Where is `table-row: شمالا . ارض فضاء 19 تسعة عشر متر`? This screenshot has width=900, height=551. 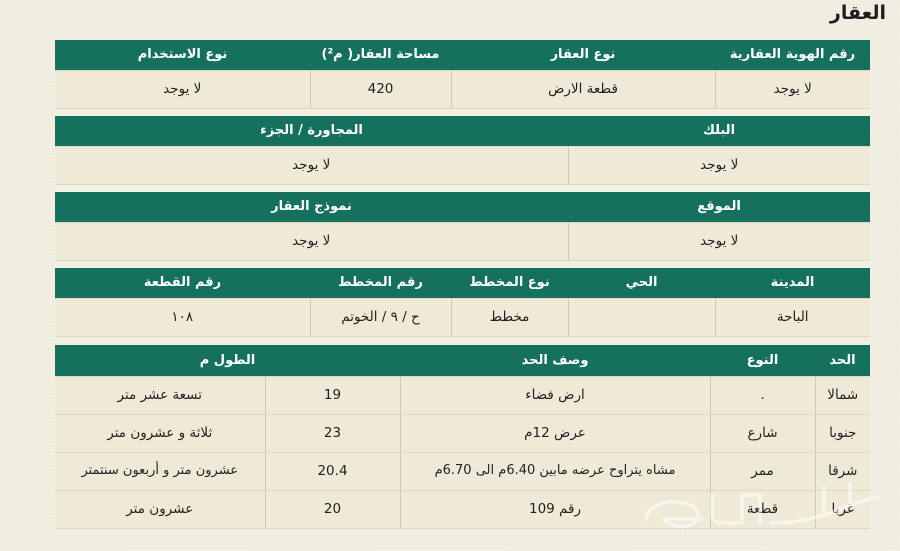
table-row: شمالا . ارض فضاء 19 تسعة عشر متر is located at coordinates (462, 395).